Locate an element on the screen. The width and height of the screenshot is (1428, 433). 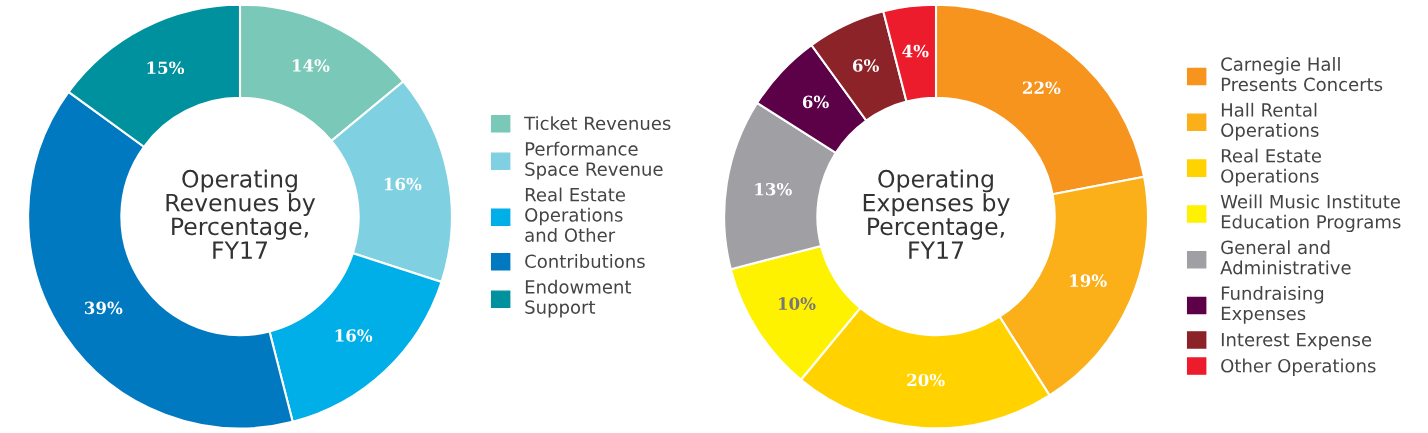
legend-label: Fundraising Expenses is located at coordinates (1272, 305).